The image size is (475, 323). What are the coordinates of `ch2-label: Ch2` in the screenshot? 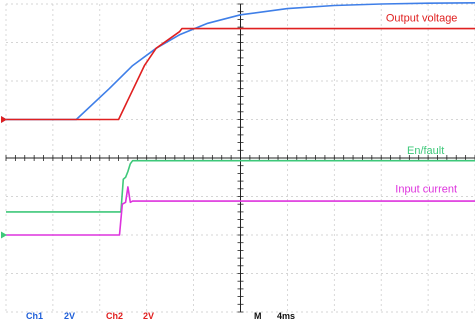 It's located at (114, 316).